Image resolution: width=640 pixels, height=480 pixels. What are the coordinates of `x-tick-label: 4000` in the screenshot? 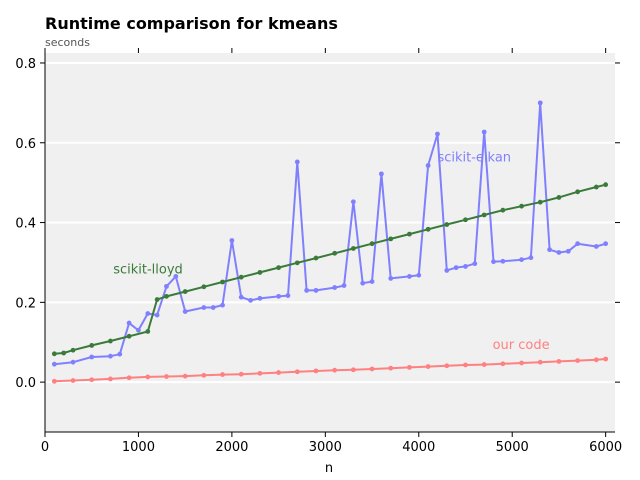 It's located at (418, 447).